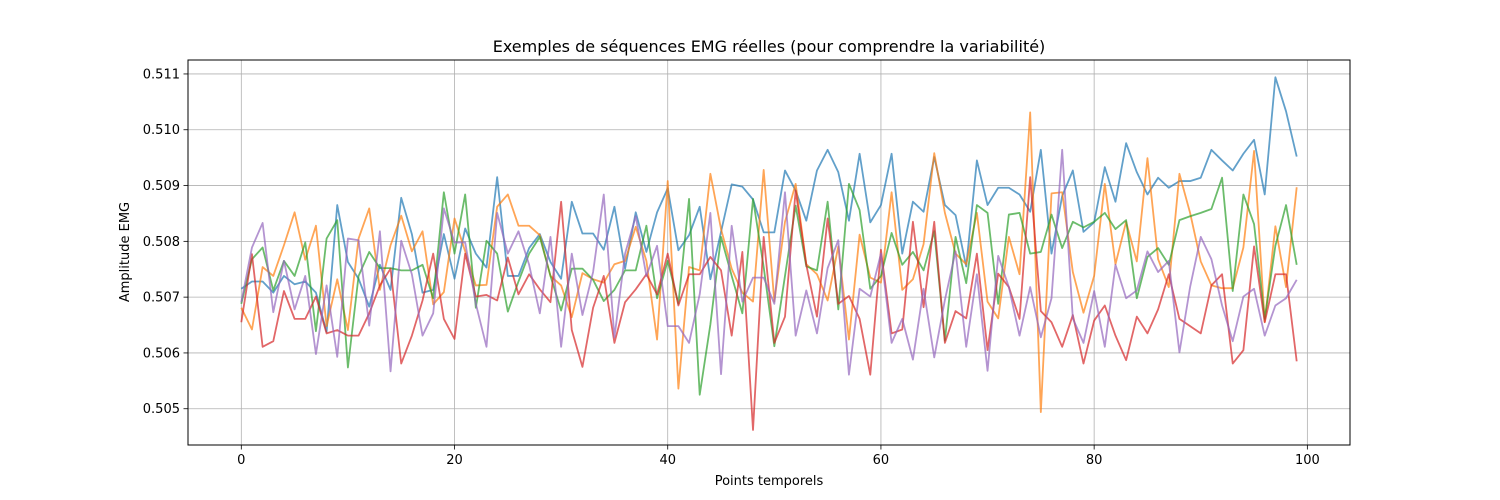 The width and height of the screenshot is (1500, 500). Describe the element at coordinates (1307, 460) in the screenshot. I see `x-tick-label: 100` at that location.